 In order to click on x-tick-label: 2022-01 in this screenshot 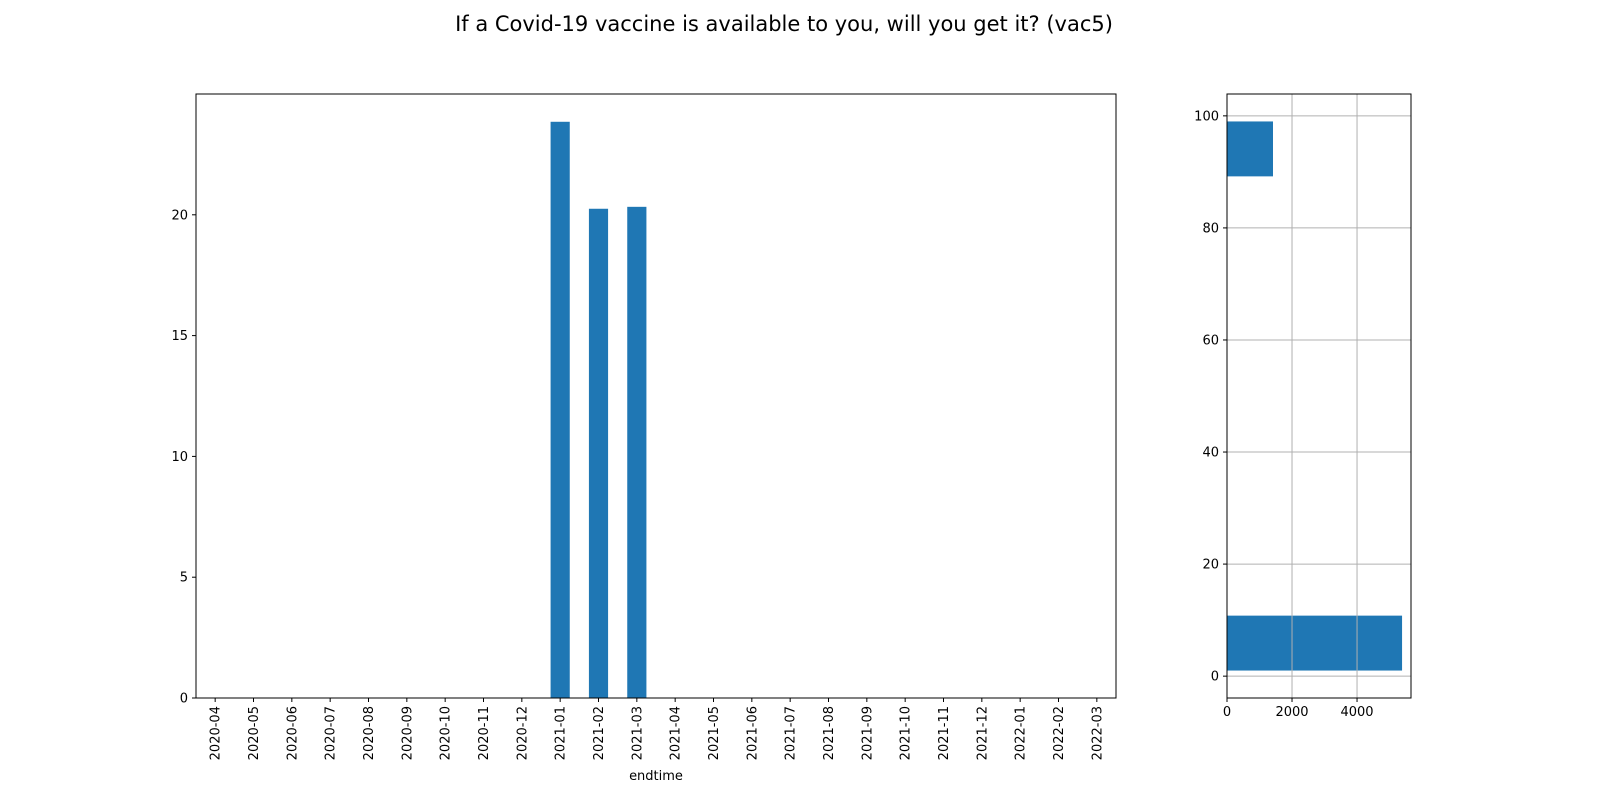, I will do `click(1021, 733)`.